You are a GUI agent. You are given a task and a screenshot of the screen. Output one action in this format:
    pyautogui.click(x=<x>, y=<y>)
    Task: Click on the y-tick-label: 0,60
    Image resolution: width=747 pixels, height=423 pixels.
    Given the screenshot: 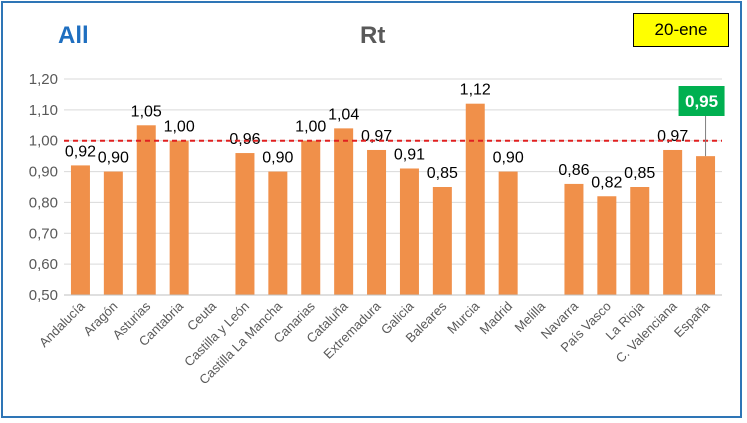 What is the action you would take?
    pyautogui.click(x=43, y=264)
    